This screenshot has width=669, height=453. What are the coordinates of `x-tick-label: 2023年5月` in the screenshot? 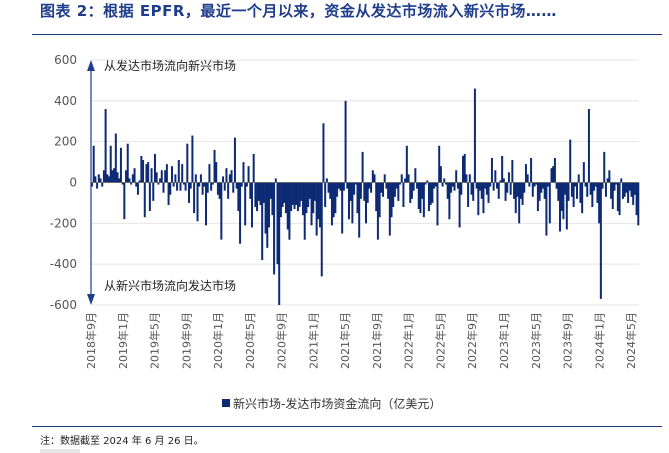 It's located at (536, 340).